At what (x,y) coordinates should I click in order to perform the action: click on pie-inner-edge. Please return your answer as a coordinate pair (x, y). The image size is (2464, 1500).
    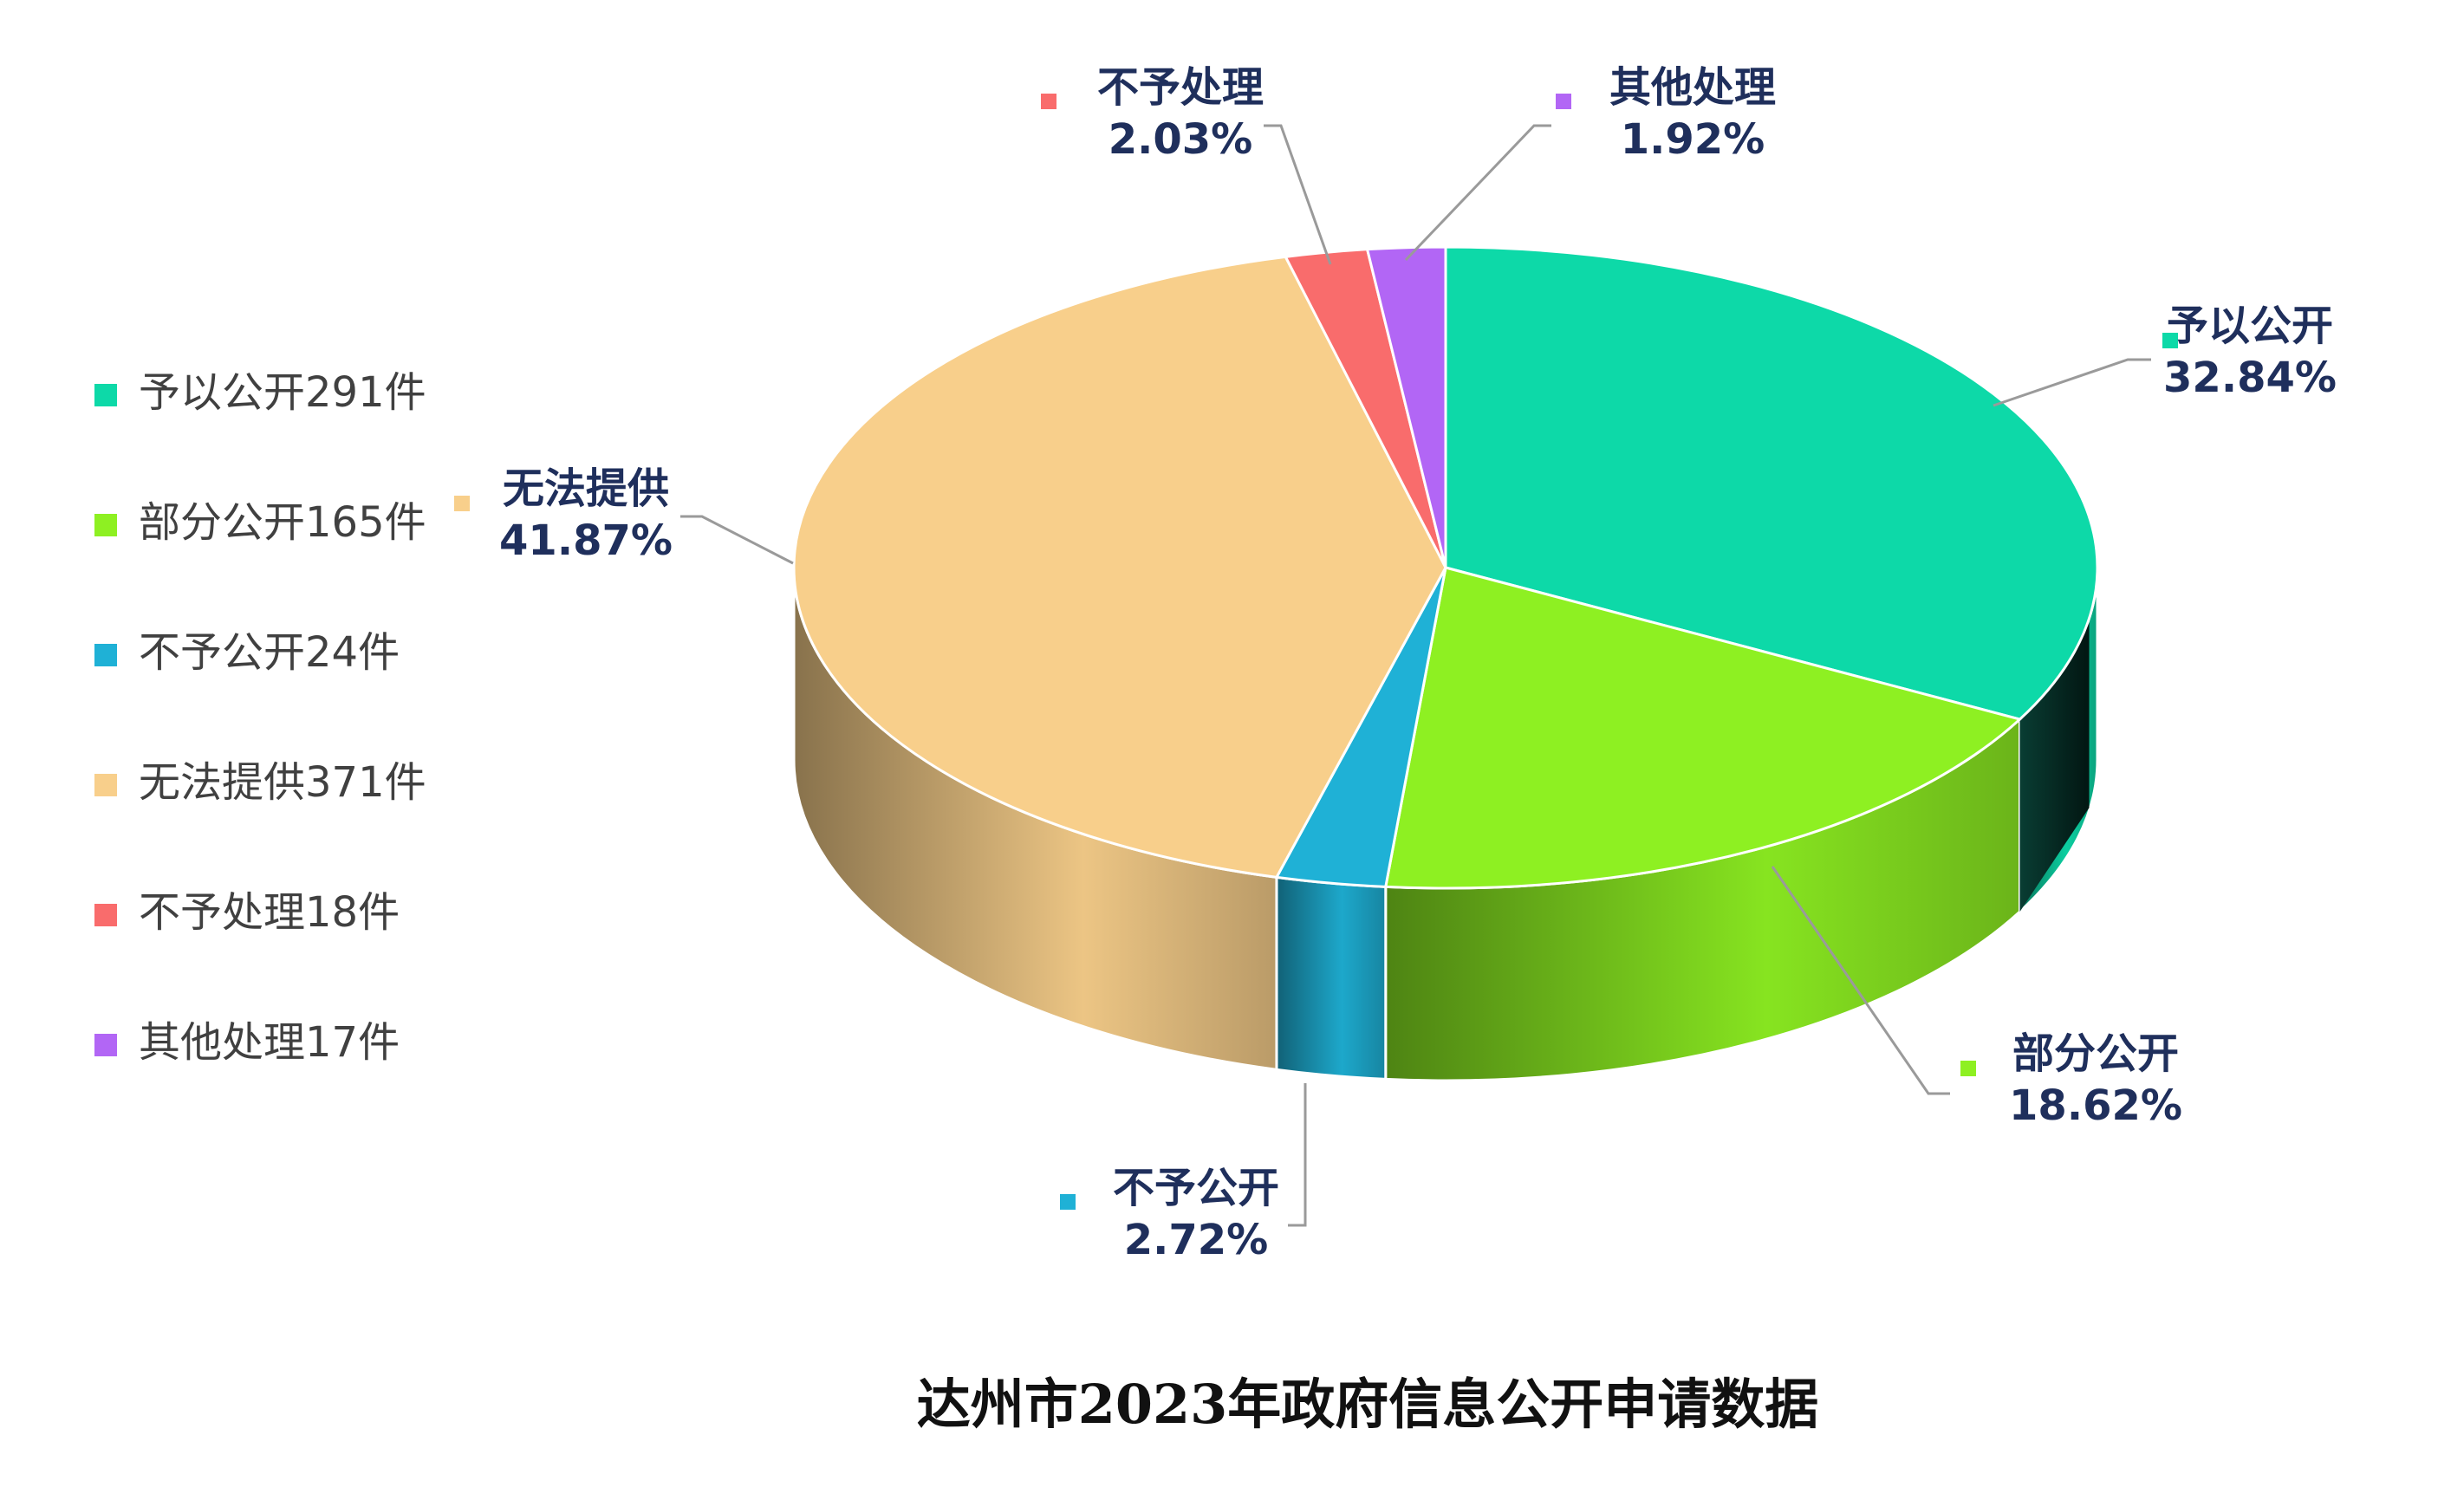
    Looking at the image, I should click on (2055, 763).